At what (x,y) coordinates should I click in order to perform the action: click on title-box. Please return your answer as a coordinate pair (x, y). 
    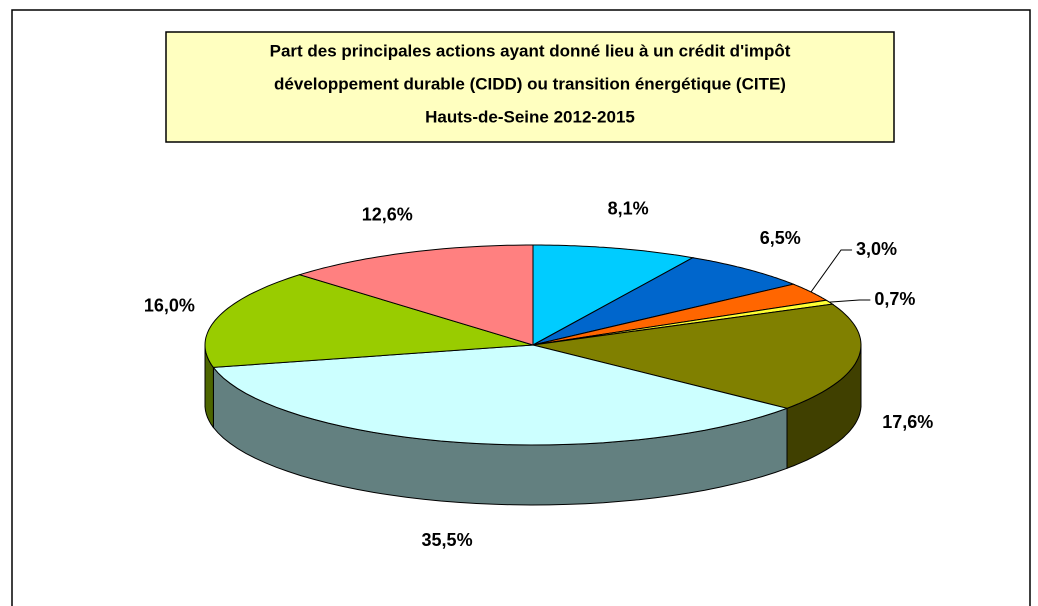
    Looking at the image, I should click on (530, 87).